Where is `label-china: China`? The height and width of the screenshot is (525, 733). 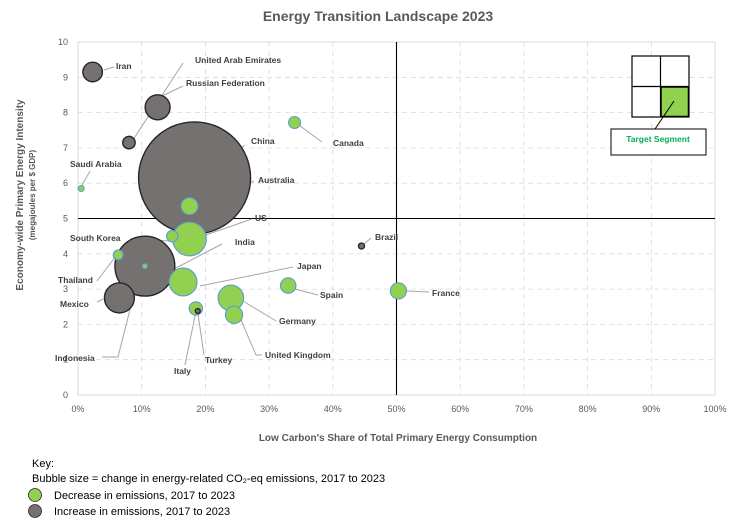 label-china: China is located at coordinates (263, 141).